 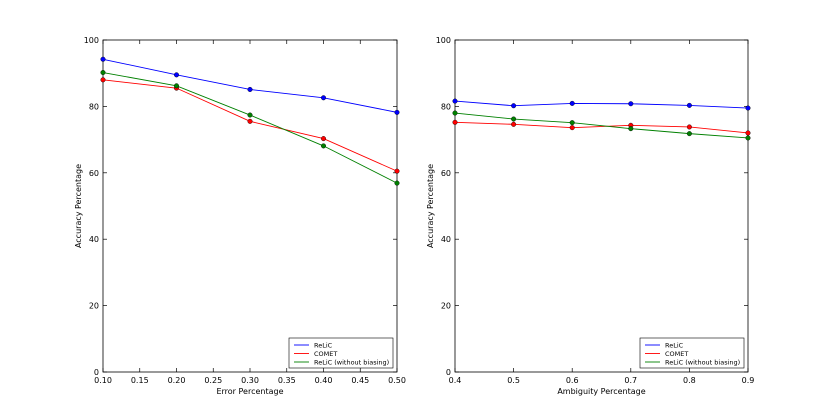 What do you see at coordinates (513, 380) in the screenshot?
I see `x-tick-label: 0.5` at bounding box center [513, 380].